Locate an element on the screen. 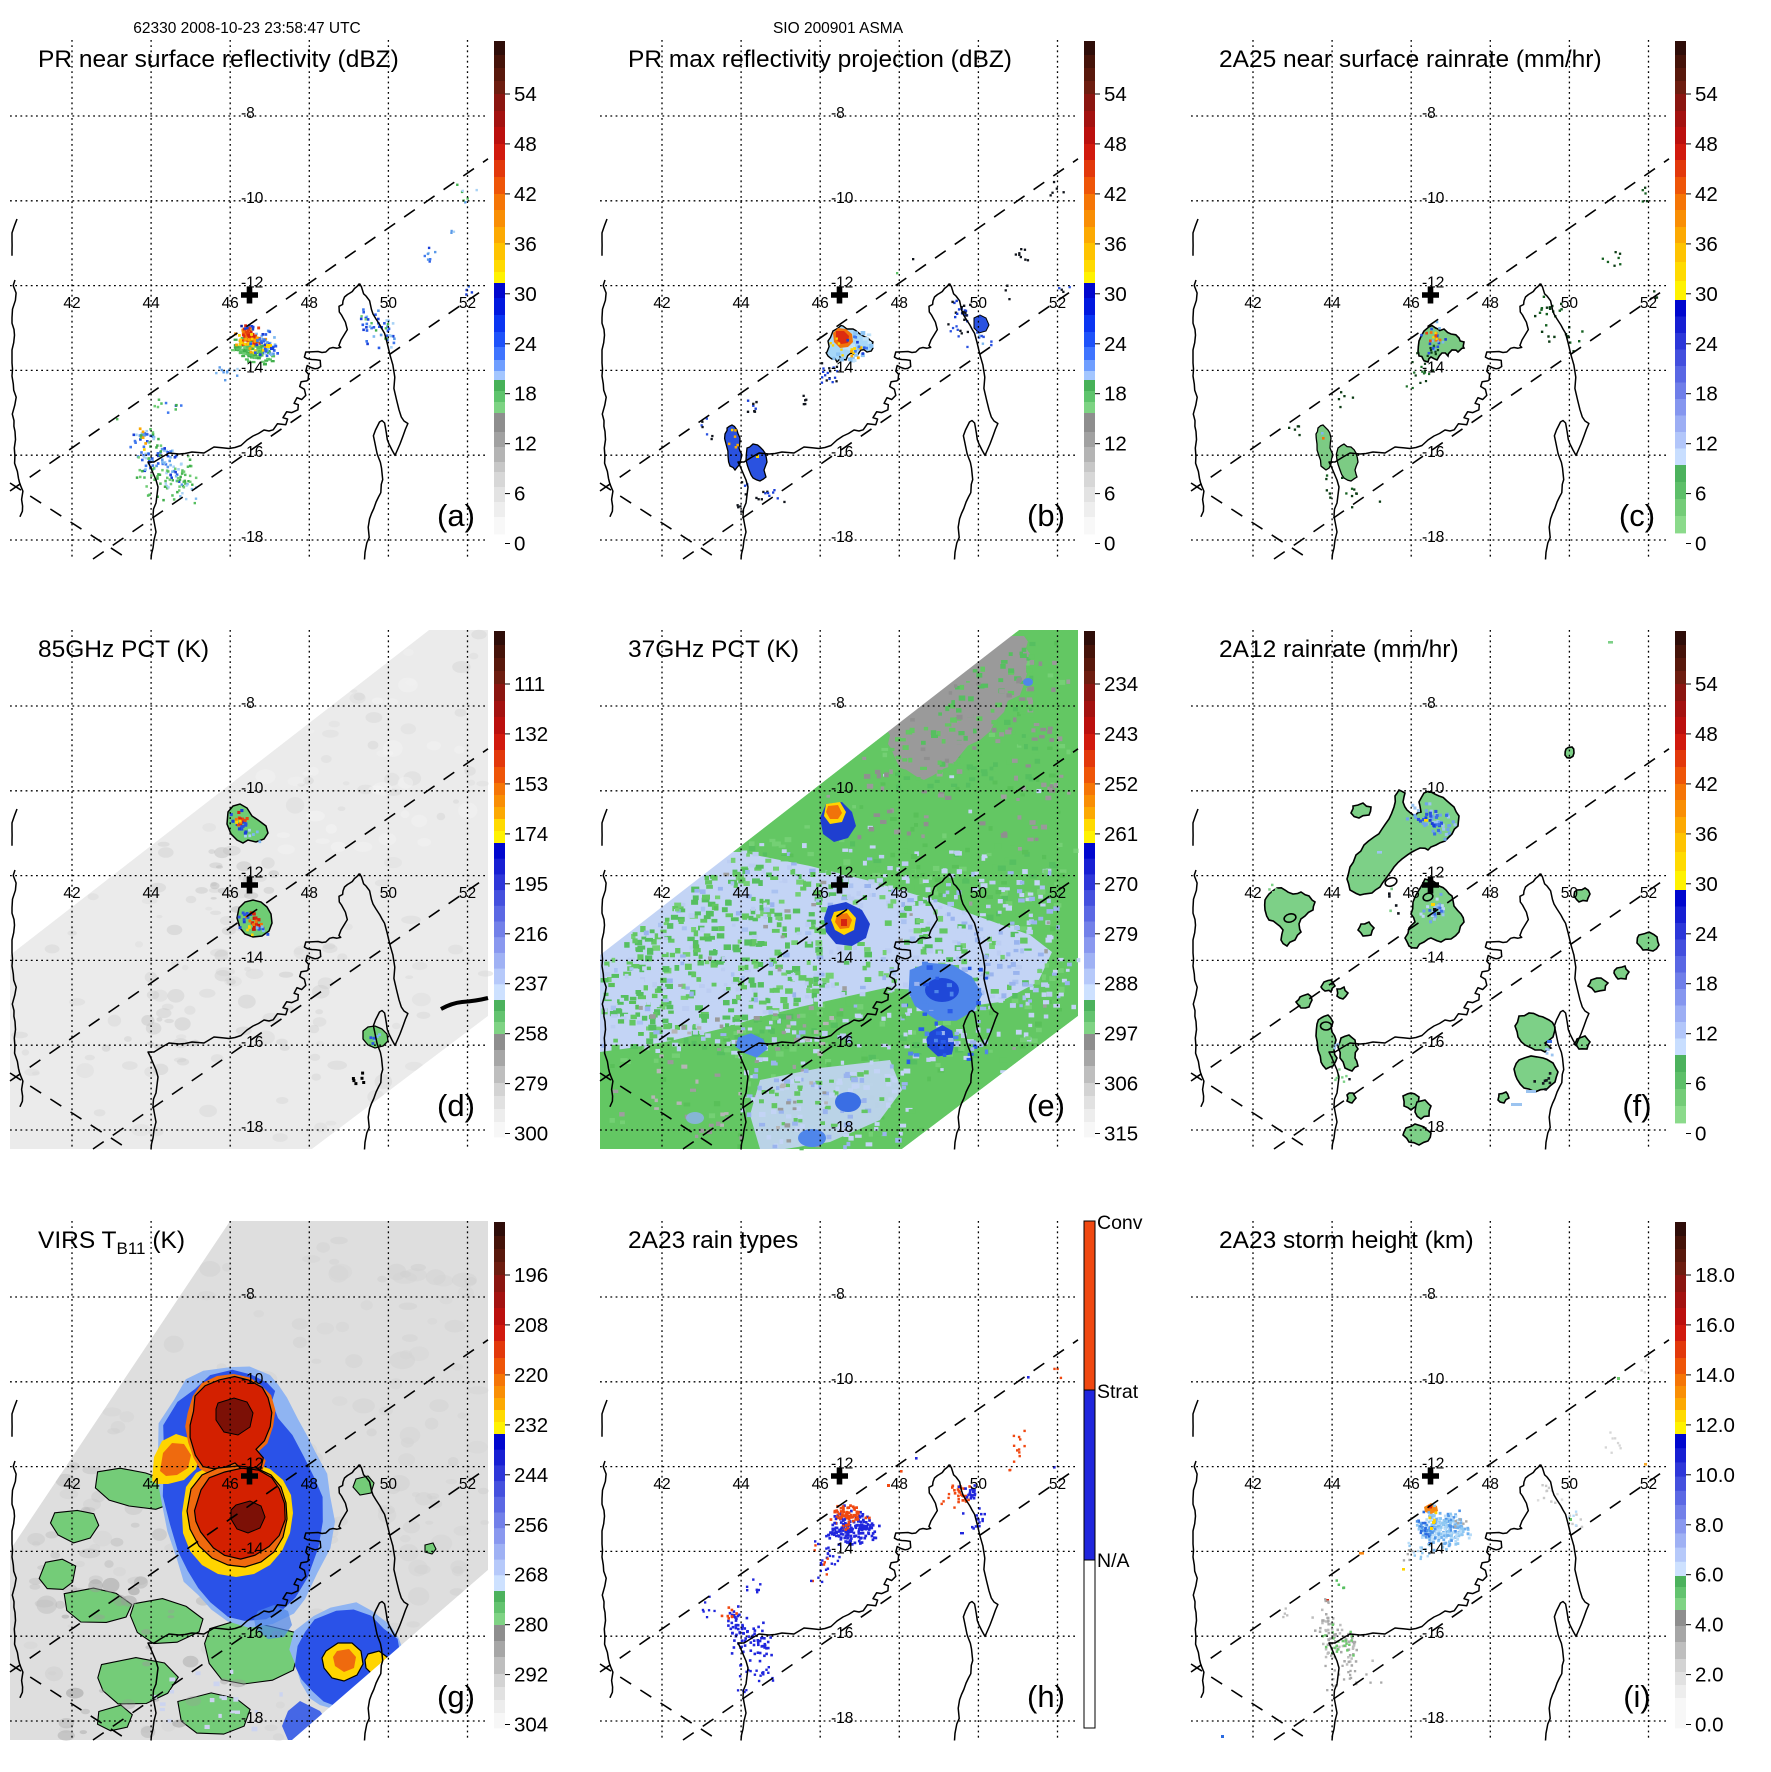  svg-text: 244 is located at coordinates (531, 1474).